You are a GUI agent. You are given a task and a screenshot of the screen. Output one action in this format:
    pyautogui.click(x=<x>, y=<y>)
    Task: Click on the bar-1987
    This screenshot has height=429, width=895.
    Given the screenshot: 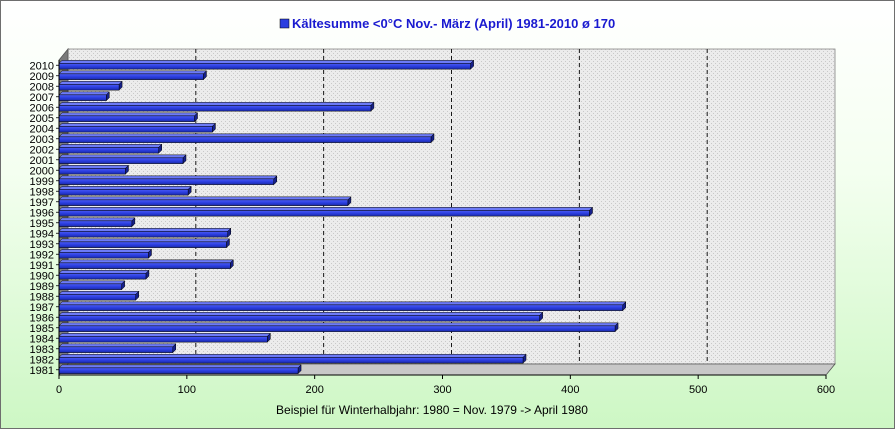 What is the action you would take?
    pyautogui.click(x=342, y=306)
    